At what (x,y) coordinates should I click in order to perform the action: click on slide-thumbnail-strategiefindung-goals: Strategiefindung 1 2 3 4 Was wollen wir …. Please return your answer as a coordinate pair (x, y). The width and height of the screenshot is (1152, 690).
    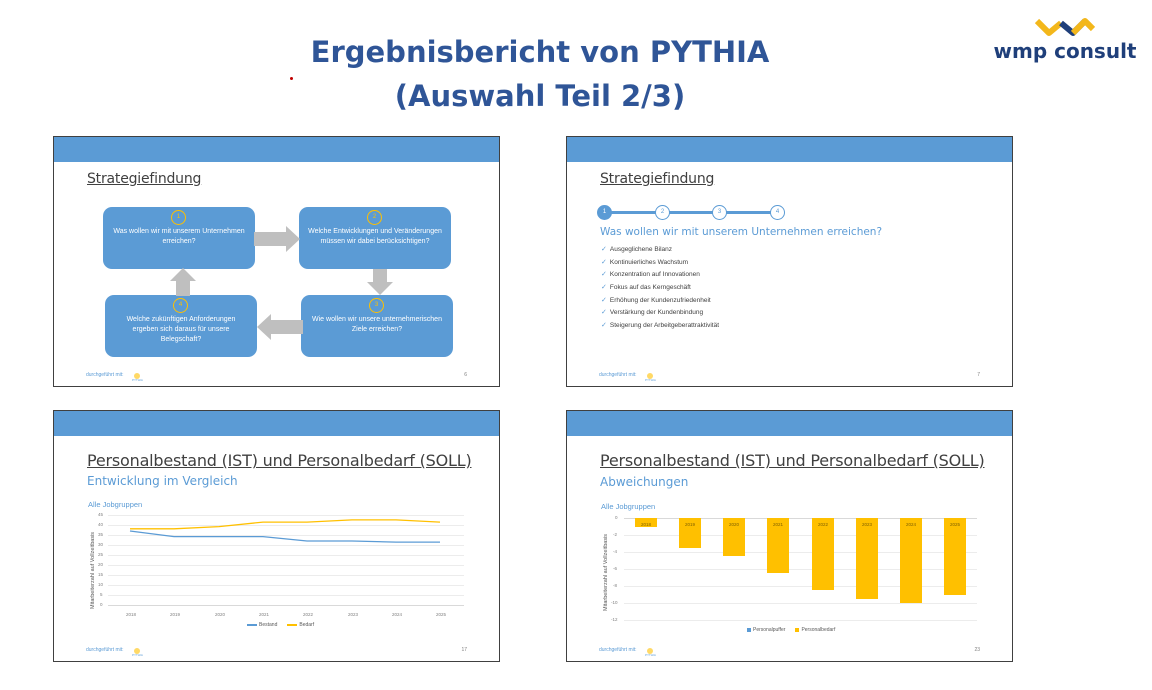
    Looking at the image, I should click on (789, 261).